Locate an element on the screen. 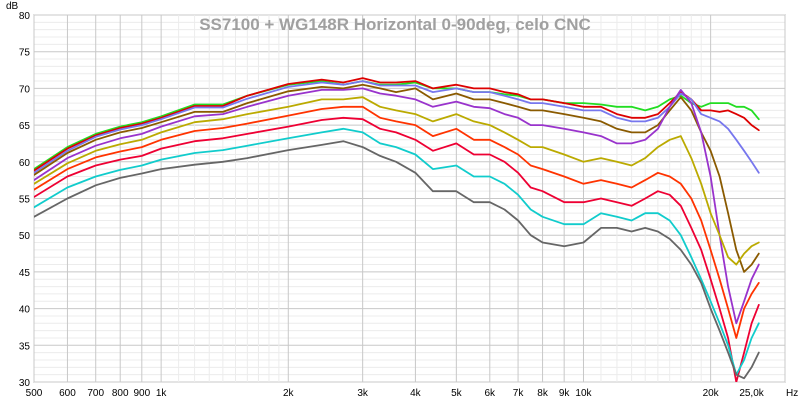  x-tick-label: 800 is located at coordinates (120, 393).